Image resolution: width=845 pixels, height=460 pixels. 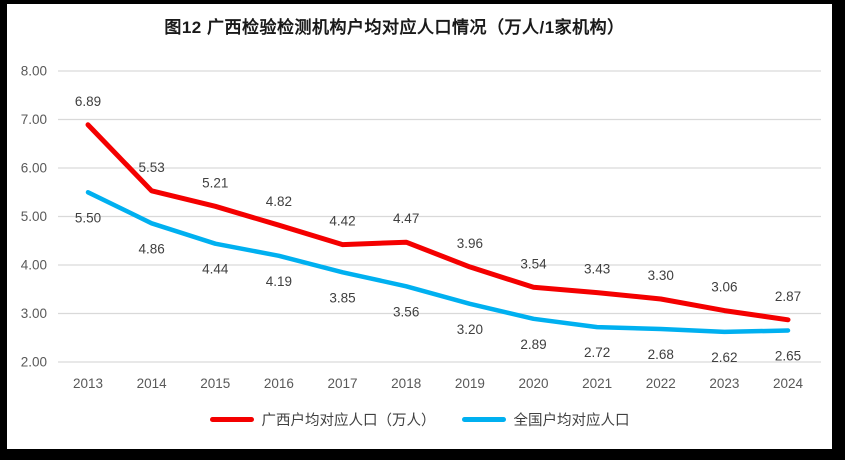 What do you see at coordinates (348, 421) in the screenshot?
I see `legend-label-guangxi: 广西户均对应人口（万人）` at bounding box center [348, 421].